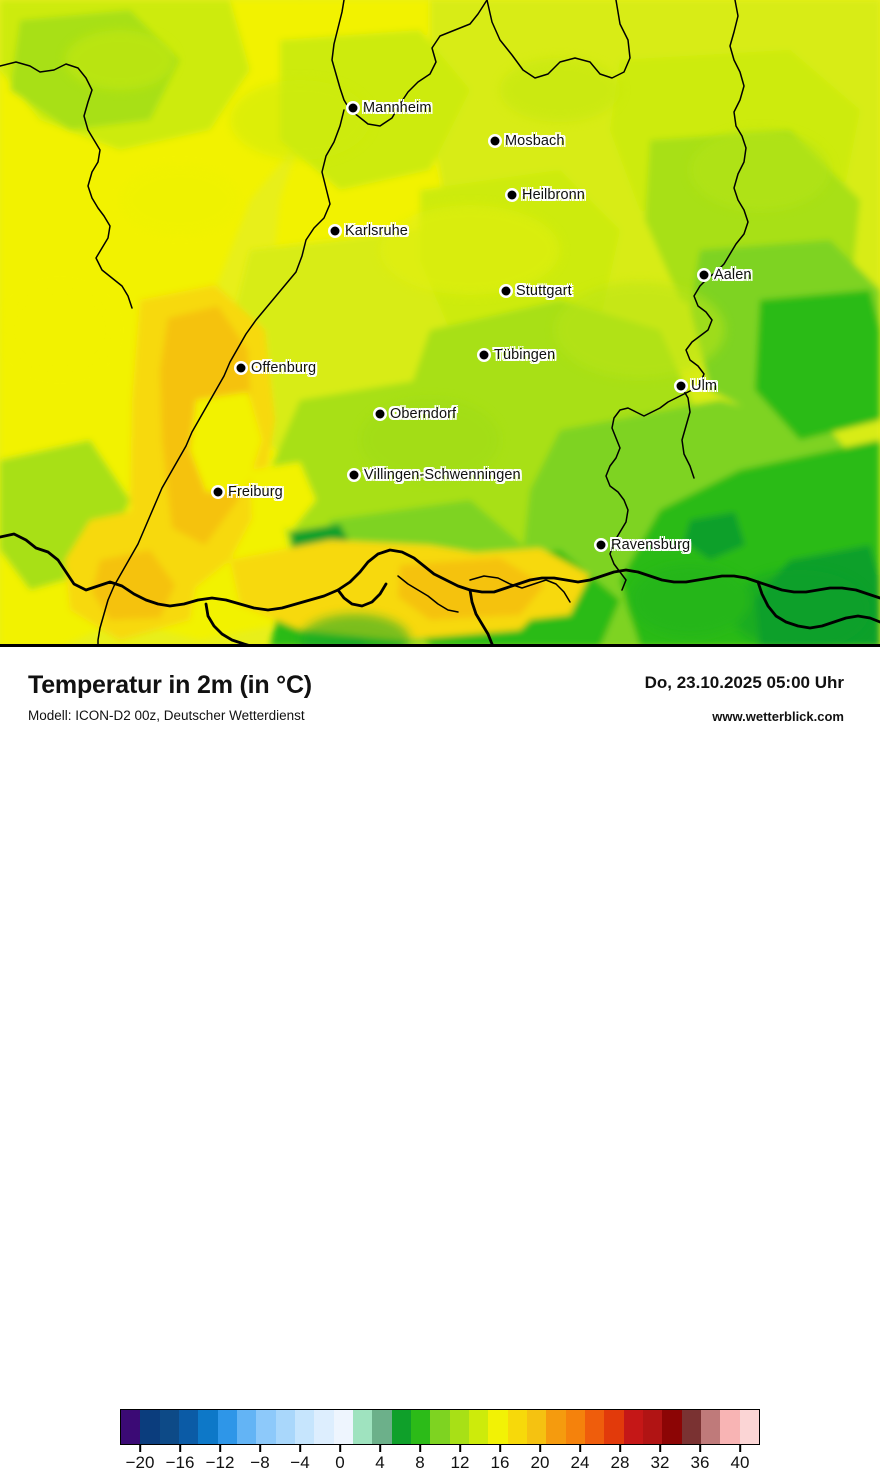  I want to click on city-label: Oberndorf, so click(423, 414).